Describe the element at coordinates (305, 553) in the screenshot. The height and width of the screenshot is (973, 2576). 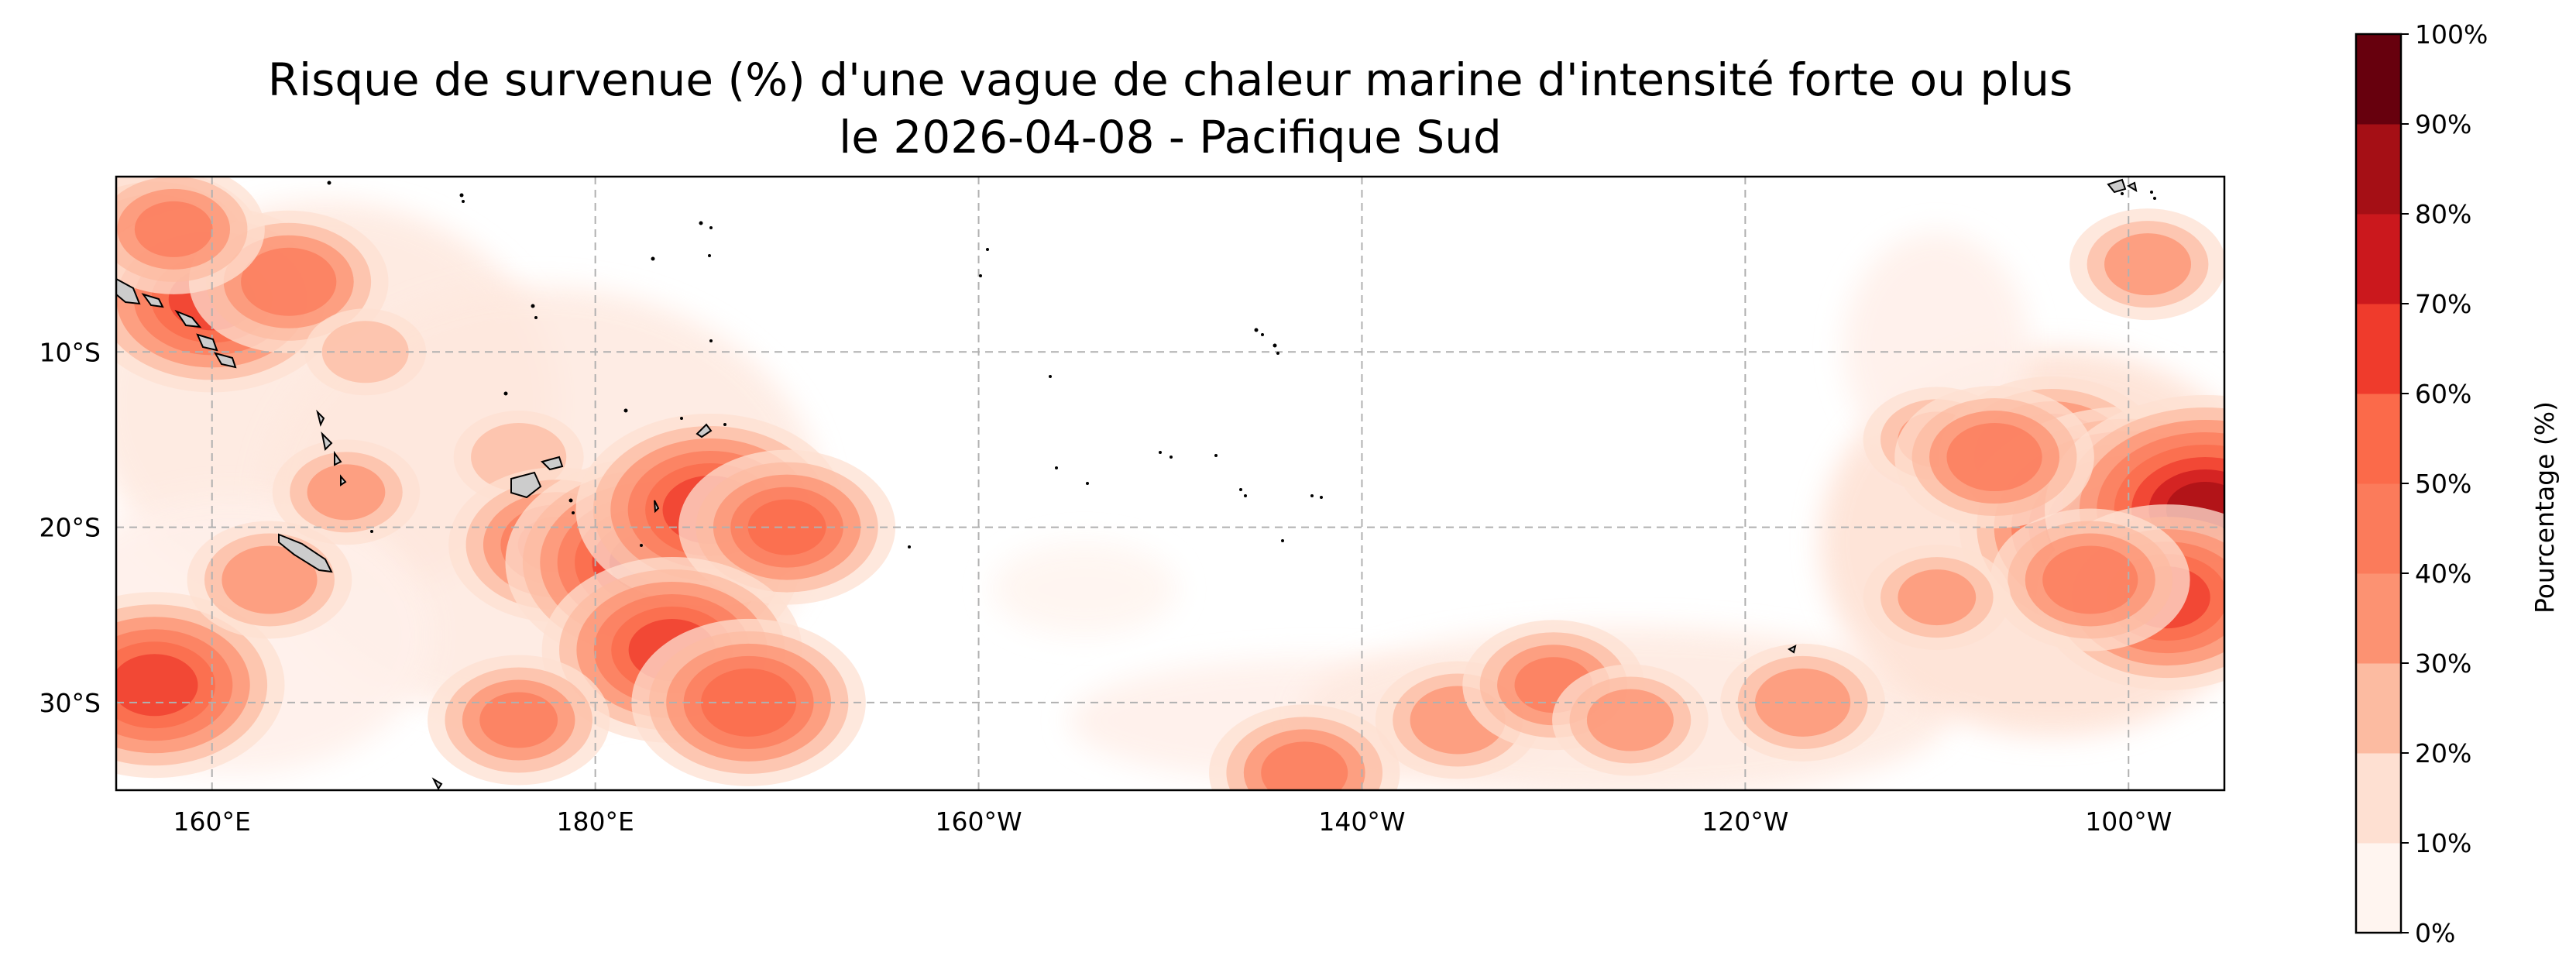
I see `new-caledonia` at that location.